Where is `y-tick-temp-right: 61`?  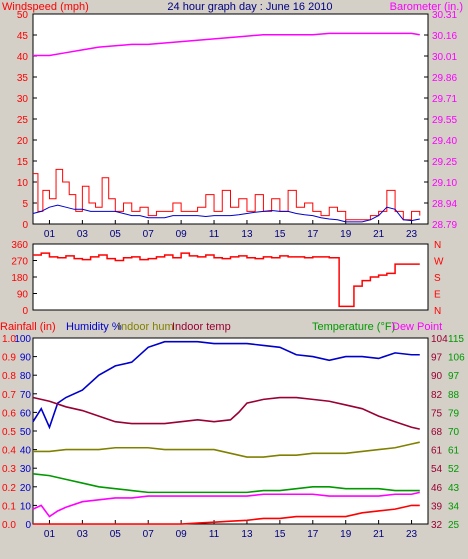 y-tick-temp-right: 61 is located at coordinates (454, 451).